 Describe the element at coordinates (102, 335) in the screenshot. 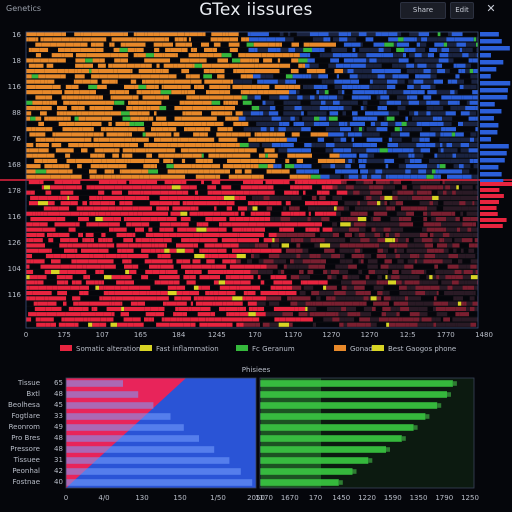

I see `x-tick-label: 107` at that location.